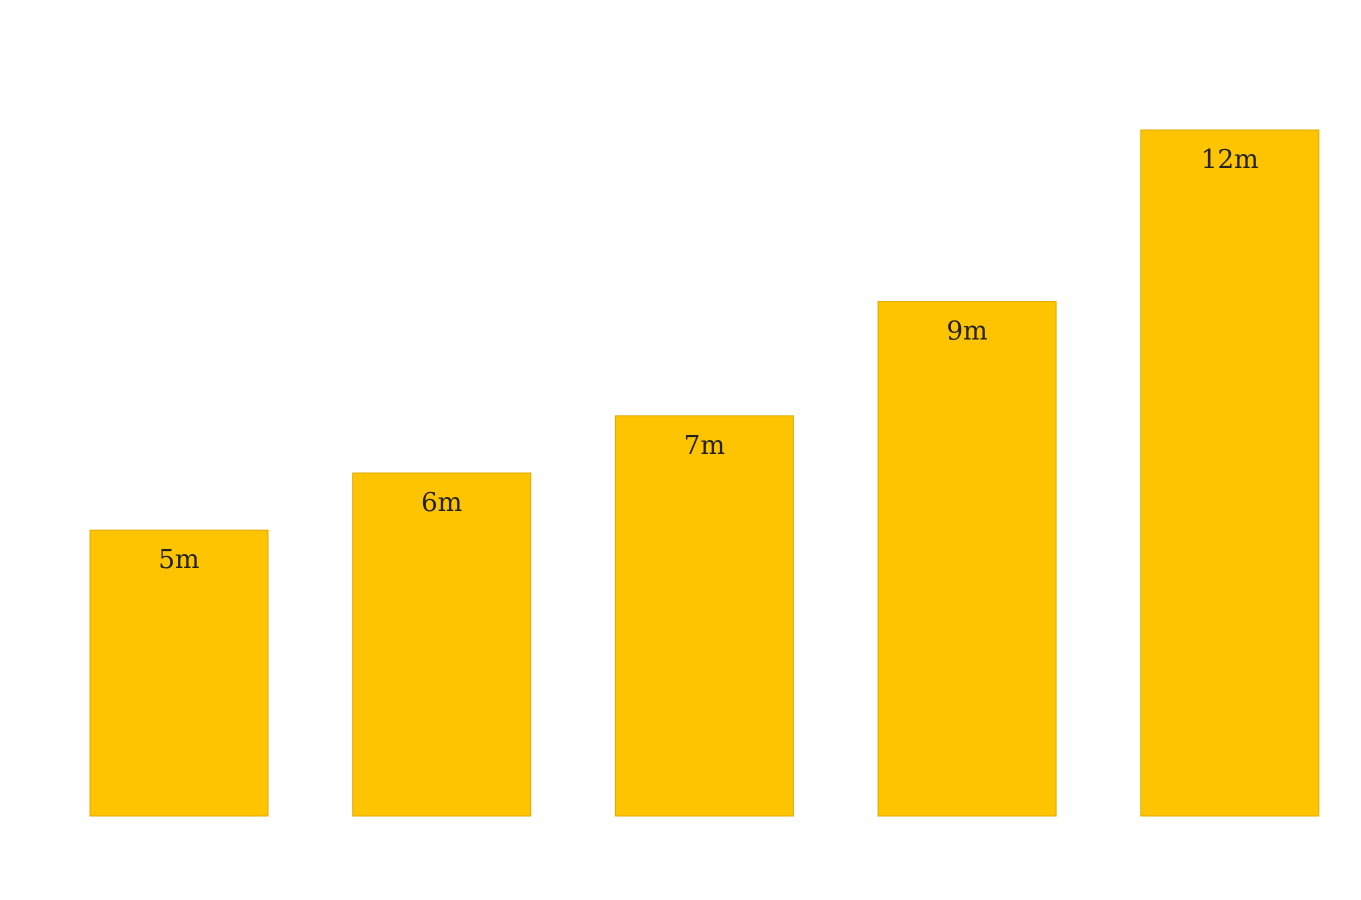 Image resolution: width=1361 pixels, height=900 pixels. What do you see at coordinates (178, 560) in the screenshot?
I see `bar-value-label-1: 5m` at bounding box center [178, 560].